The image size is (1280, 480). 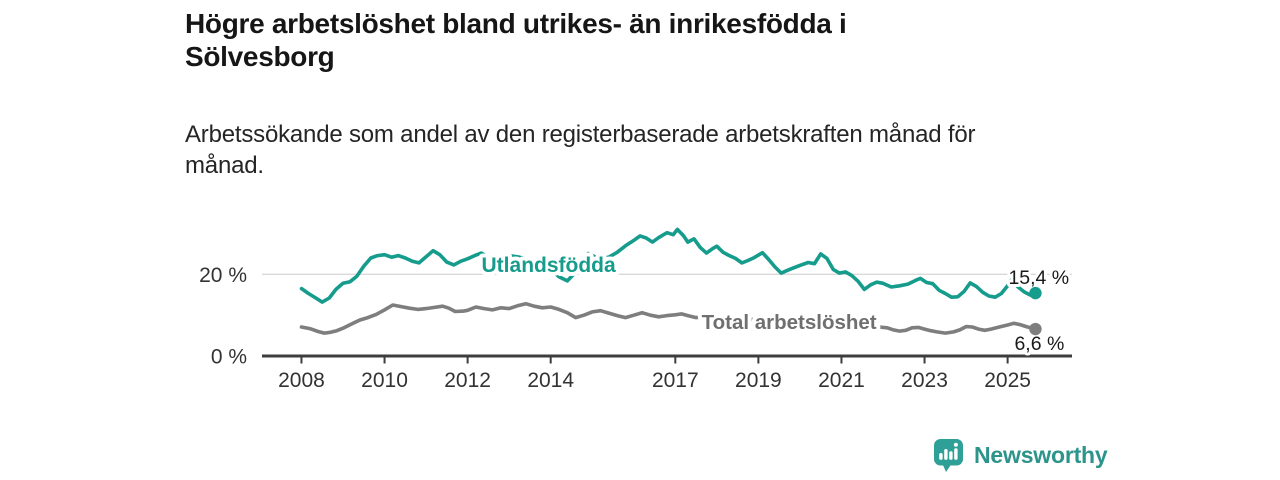 What do you see at coordinates (1038, 278) in the screenshot?
I see `end-value-label-utlandsfodda: 15,4 %` at bounding box center [1038, 278].